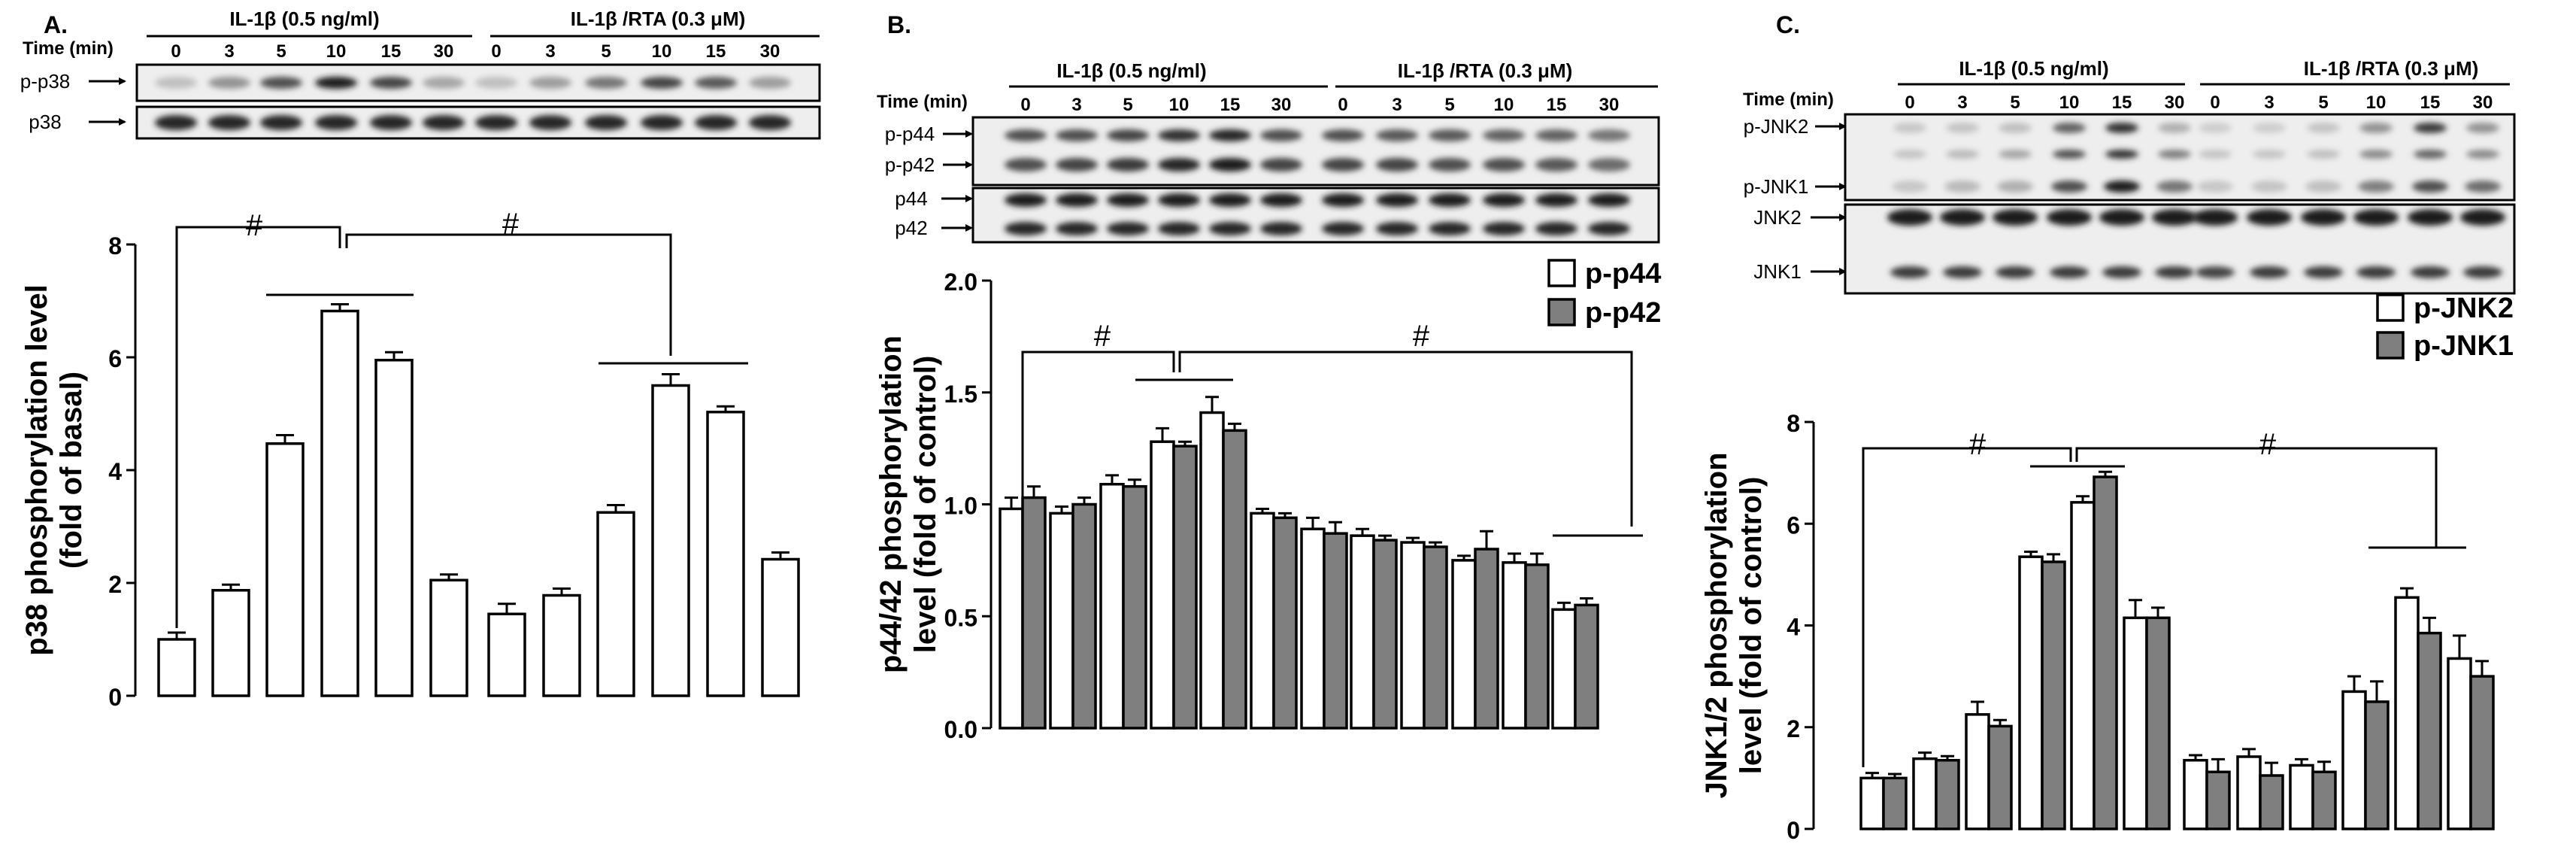 Image resolution: width=2576 pixels, height=859 pixels. What do you see at coordinates (910, 134) in the screenshot?
I see `blot-label-p-p44: p-p44` at bounding box center [910, 134].